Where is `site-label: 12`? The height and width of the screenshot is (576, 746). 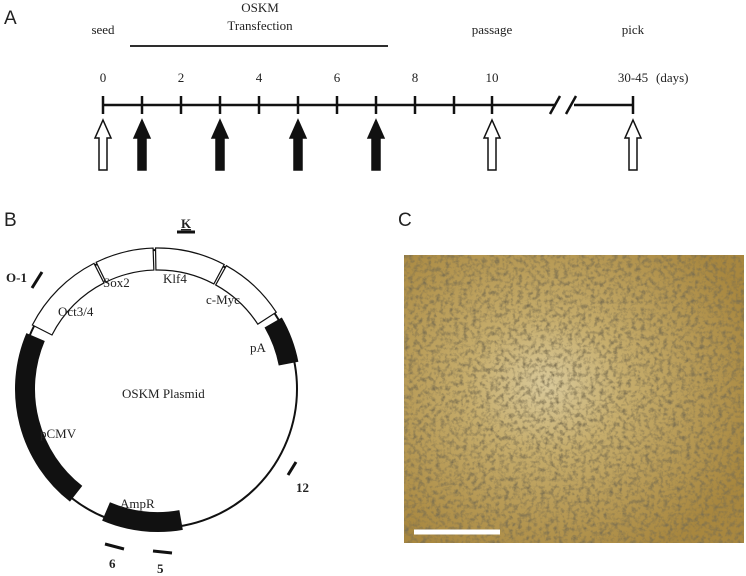 site-label: 12 is located at coordinates (302, 487).